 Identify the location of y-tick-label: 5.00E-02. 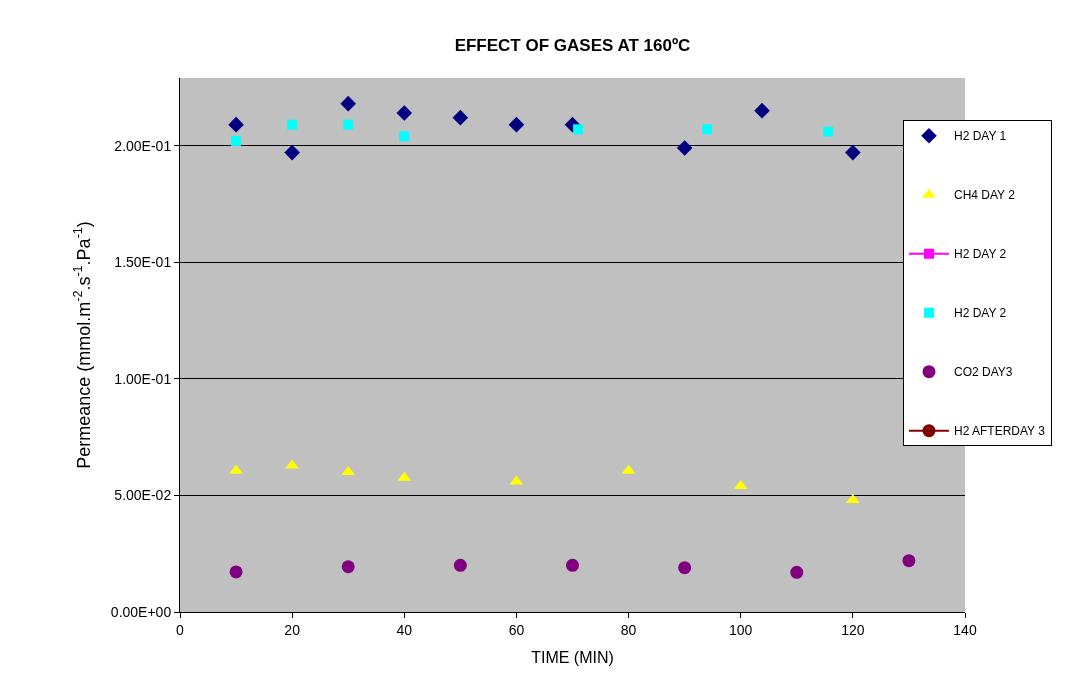
(143, 495).